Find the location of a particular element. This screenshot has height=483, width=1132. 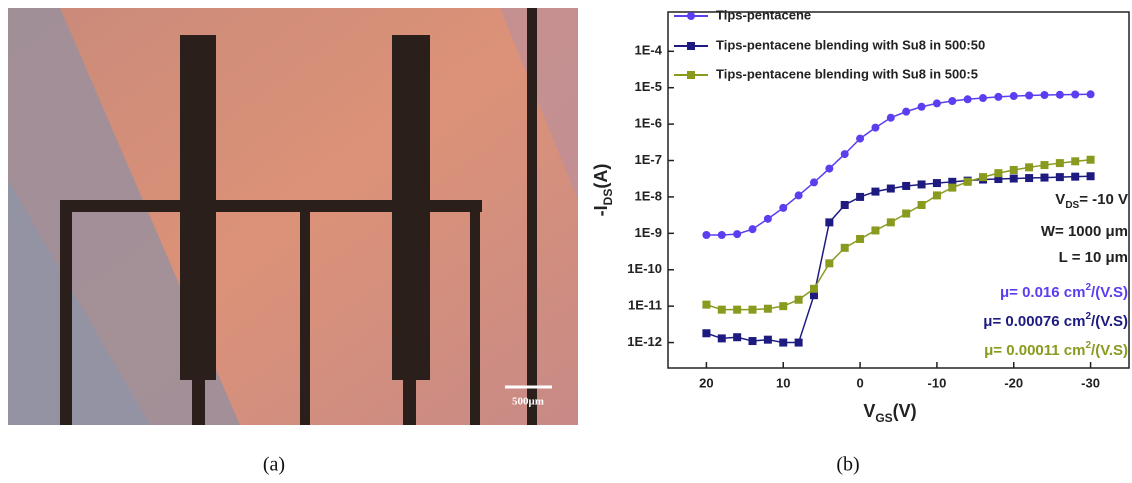

annotation: VDS= -10 V is located at coordinates (1091, 201).